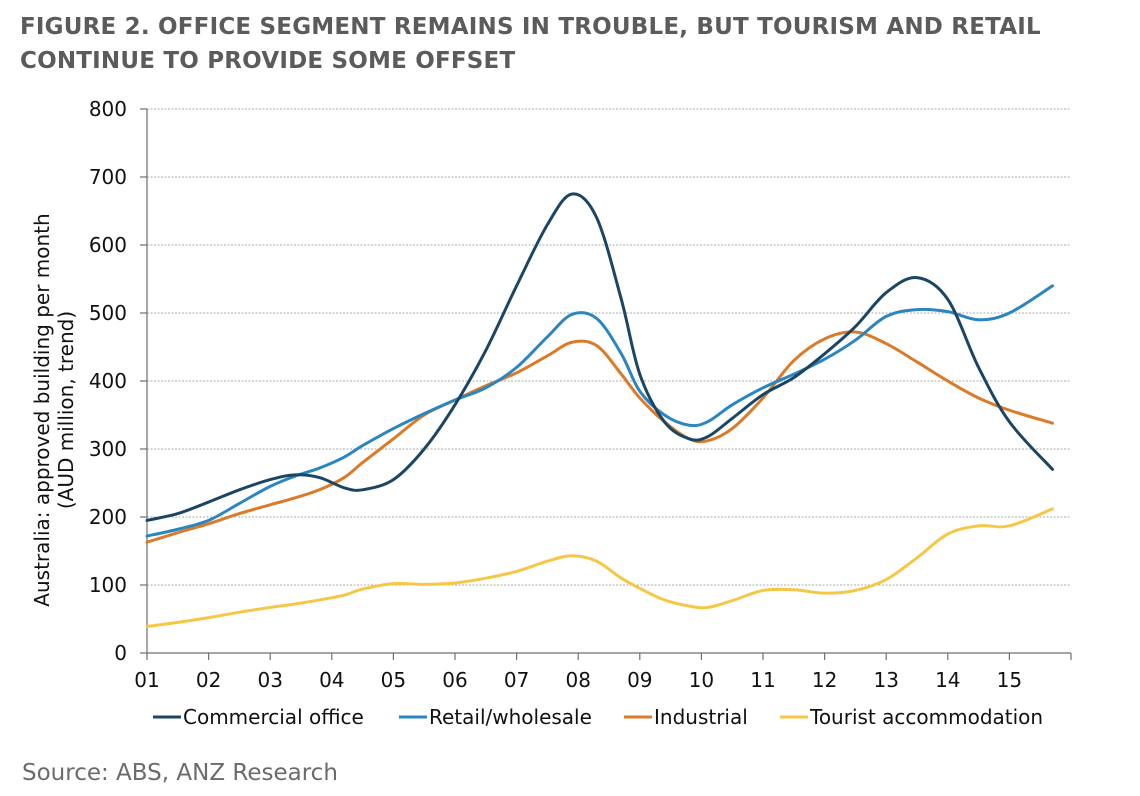 The height and width of the screenshot is (796, 1140). I want to click on legend-item-retail-wholesale: Retail/wholesale, so click(495, 717).